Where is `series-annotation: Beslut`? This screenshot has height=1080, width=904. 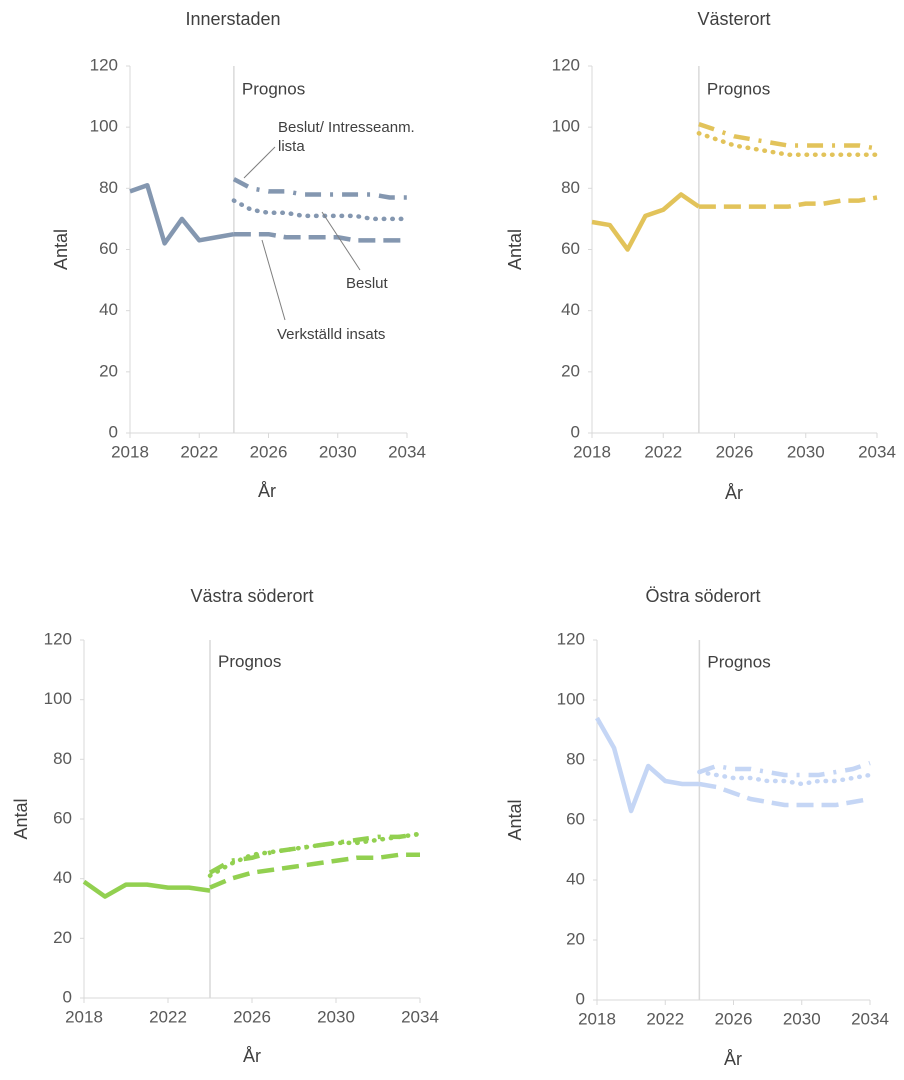 series-annotation: Beslut is located at coordinates (367, 283).